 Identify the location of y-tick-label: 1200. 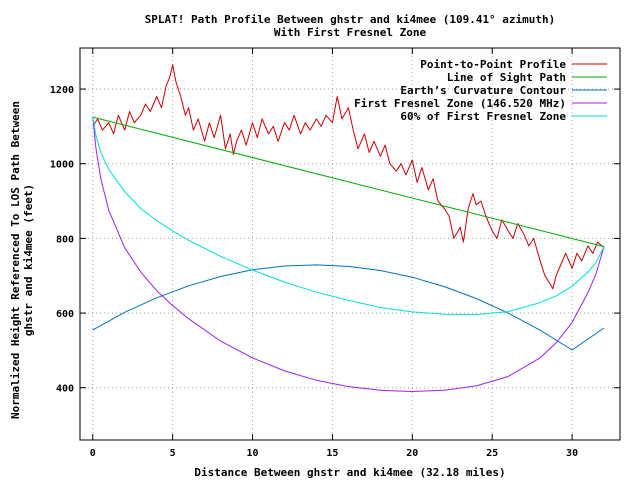
(62, 90).